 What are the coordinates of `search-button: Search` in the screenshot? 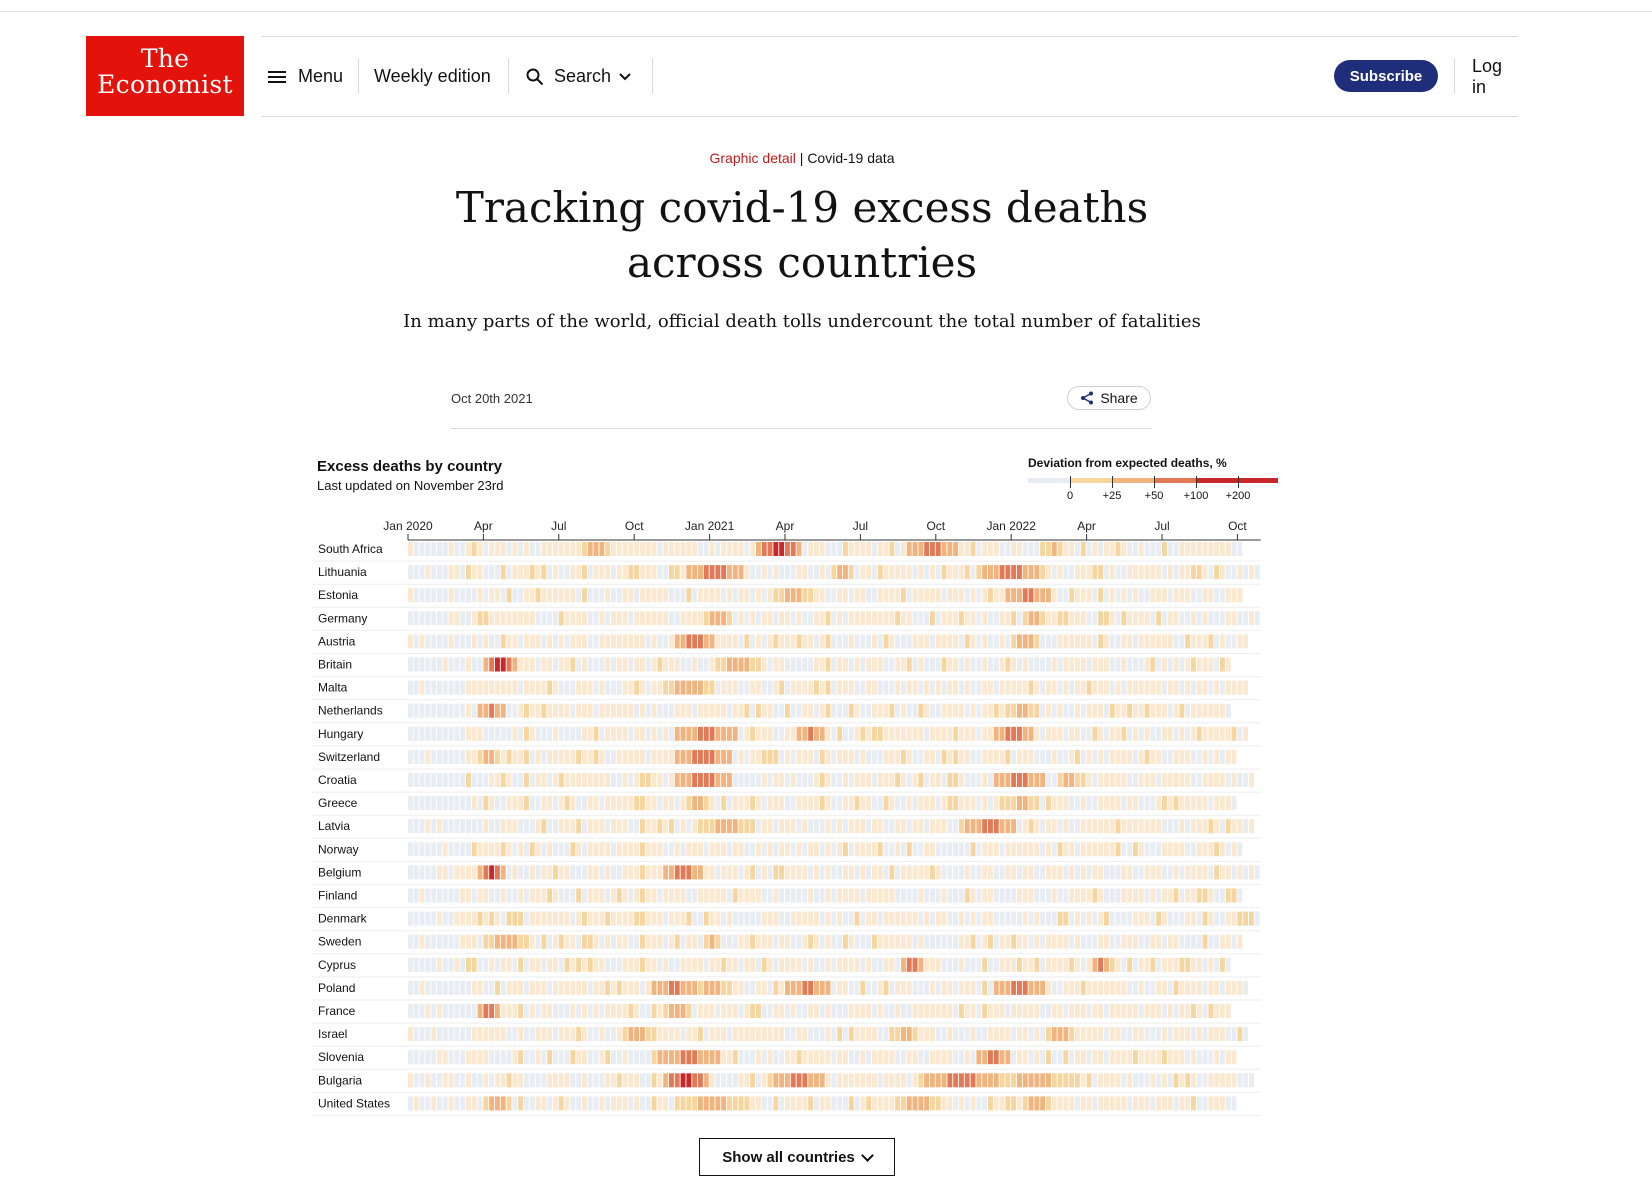 It's located at (578, 76).